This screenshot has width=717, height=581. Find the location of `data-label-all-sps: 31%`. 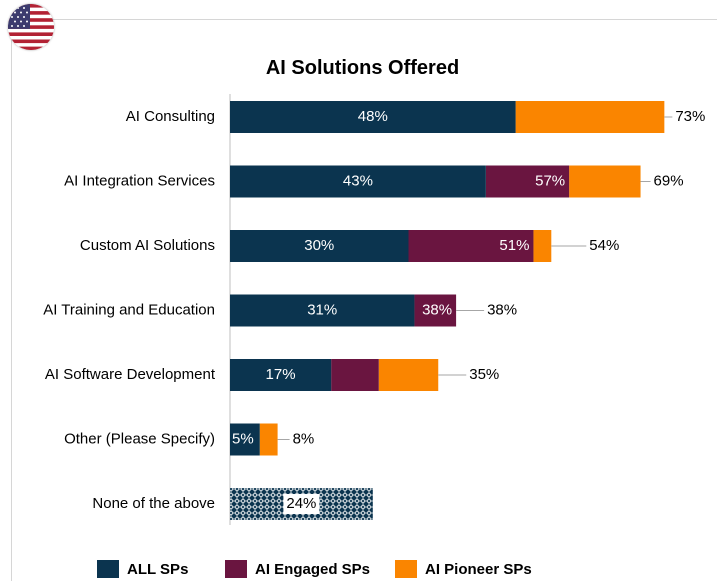

data-label-all-sps: 31% is located at coordinates (322, 309).